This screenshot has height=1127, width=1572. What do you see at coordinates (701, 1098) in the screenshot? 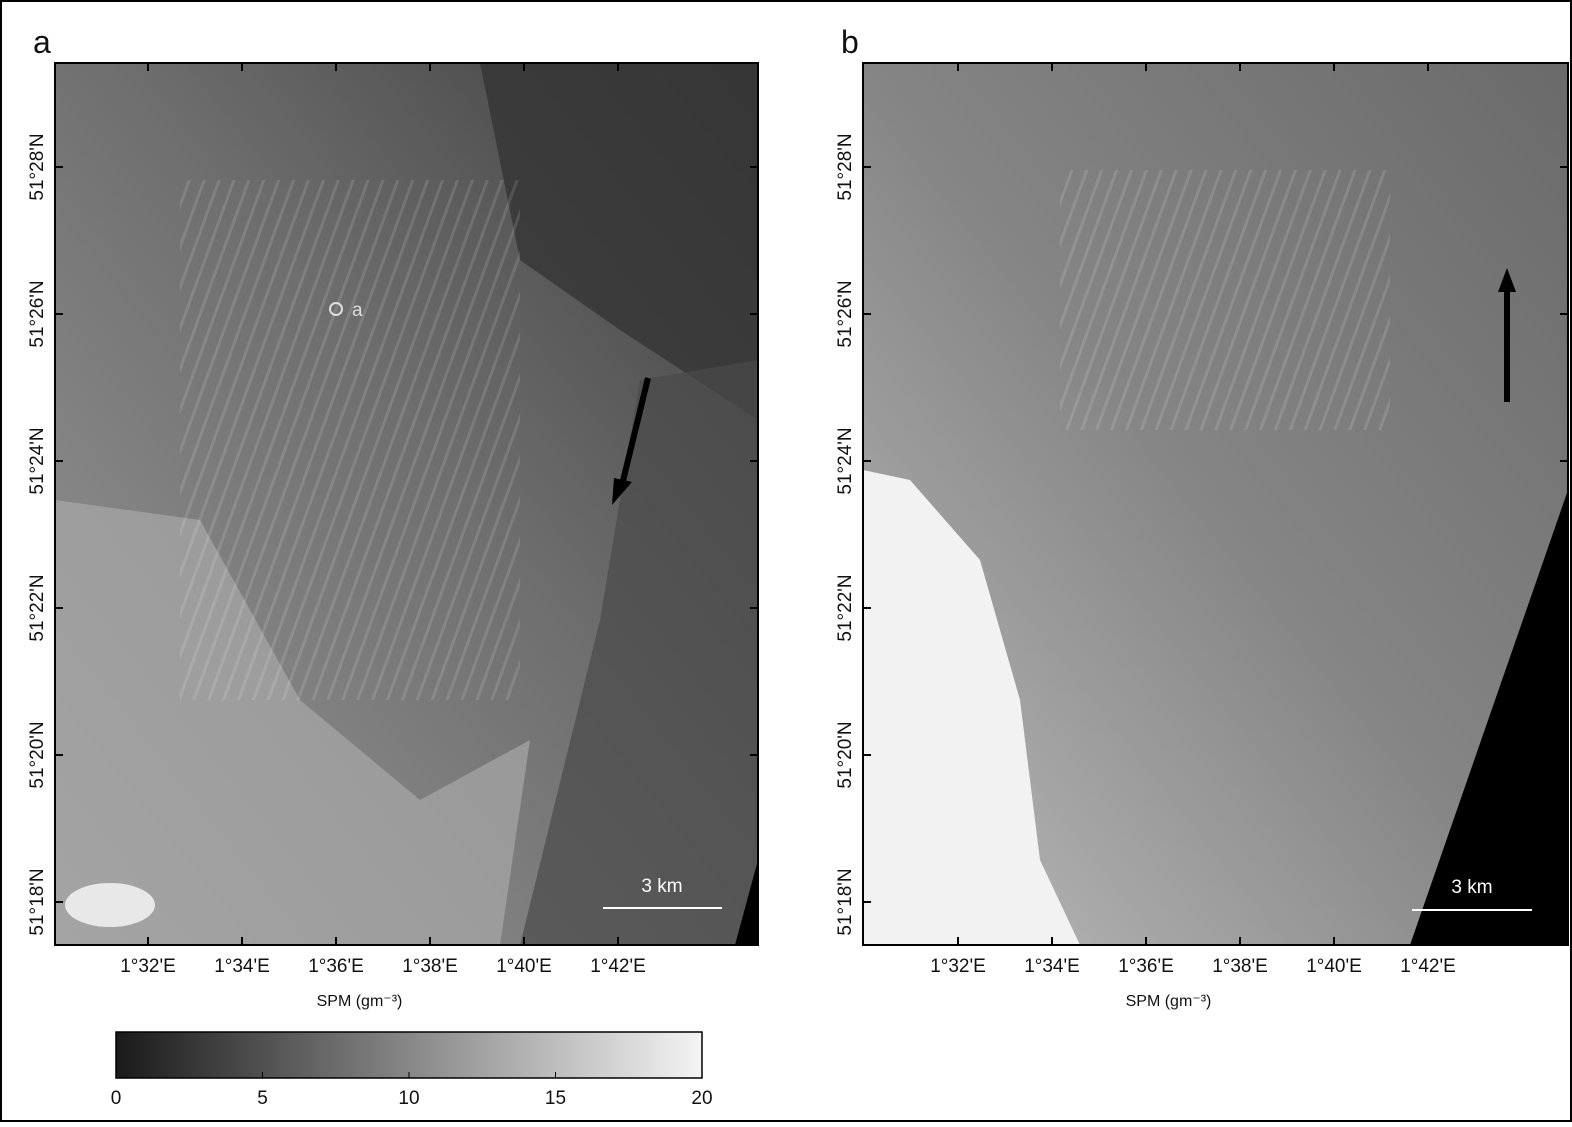
I see `colorbar-tick-label: 20` at bounding box center [701, 1098].